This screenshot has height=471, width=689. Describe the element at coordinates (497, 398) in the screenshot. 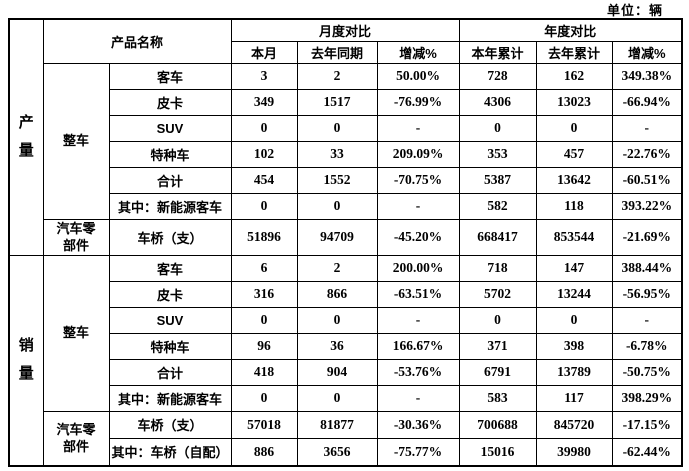

I see `value-cell: 583` at that location.